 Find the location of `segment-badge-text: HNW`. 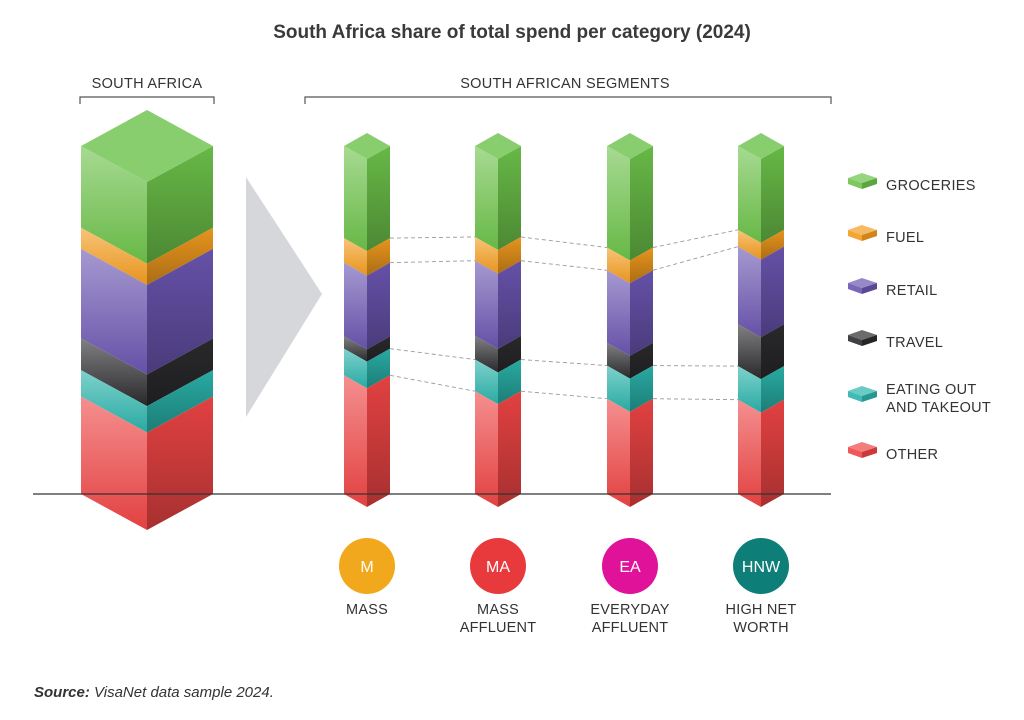

segment-badge-text: HNW is located at coordinates (761, 567).